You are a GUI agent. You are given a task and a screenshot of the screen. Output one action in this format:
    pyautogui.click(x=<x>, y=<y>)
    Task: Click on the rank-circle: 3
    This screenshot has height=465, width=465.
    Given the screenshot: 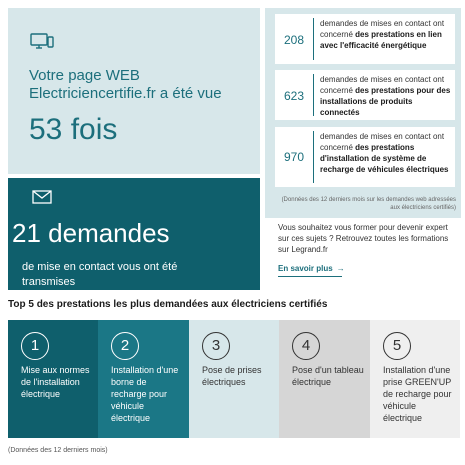 What is the action you would take?
    pyautogui.click(x=216, y=346)
    